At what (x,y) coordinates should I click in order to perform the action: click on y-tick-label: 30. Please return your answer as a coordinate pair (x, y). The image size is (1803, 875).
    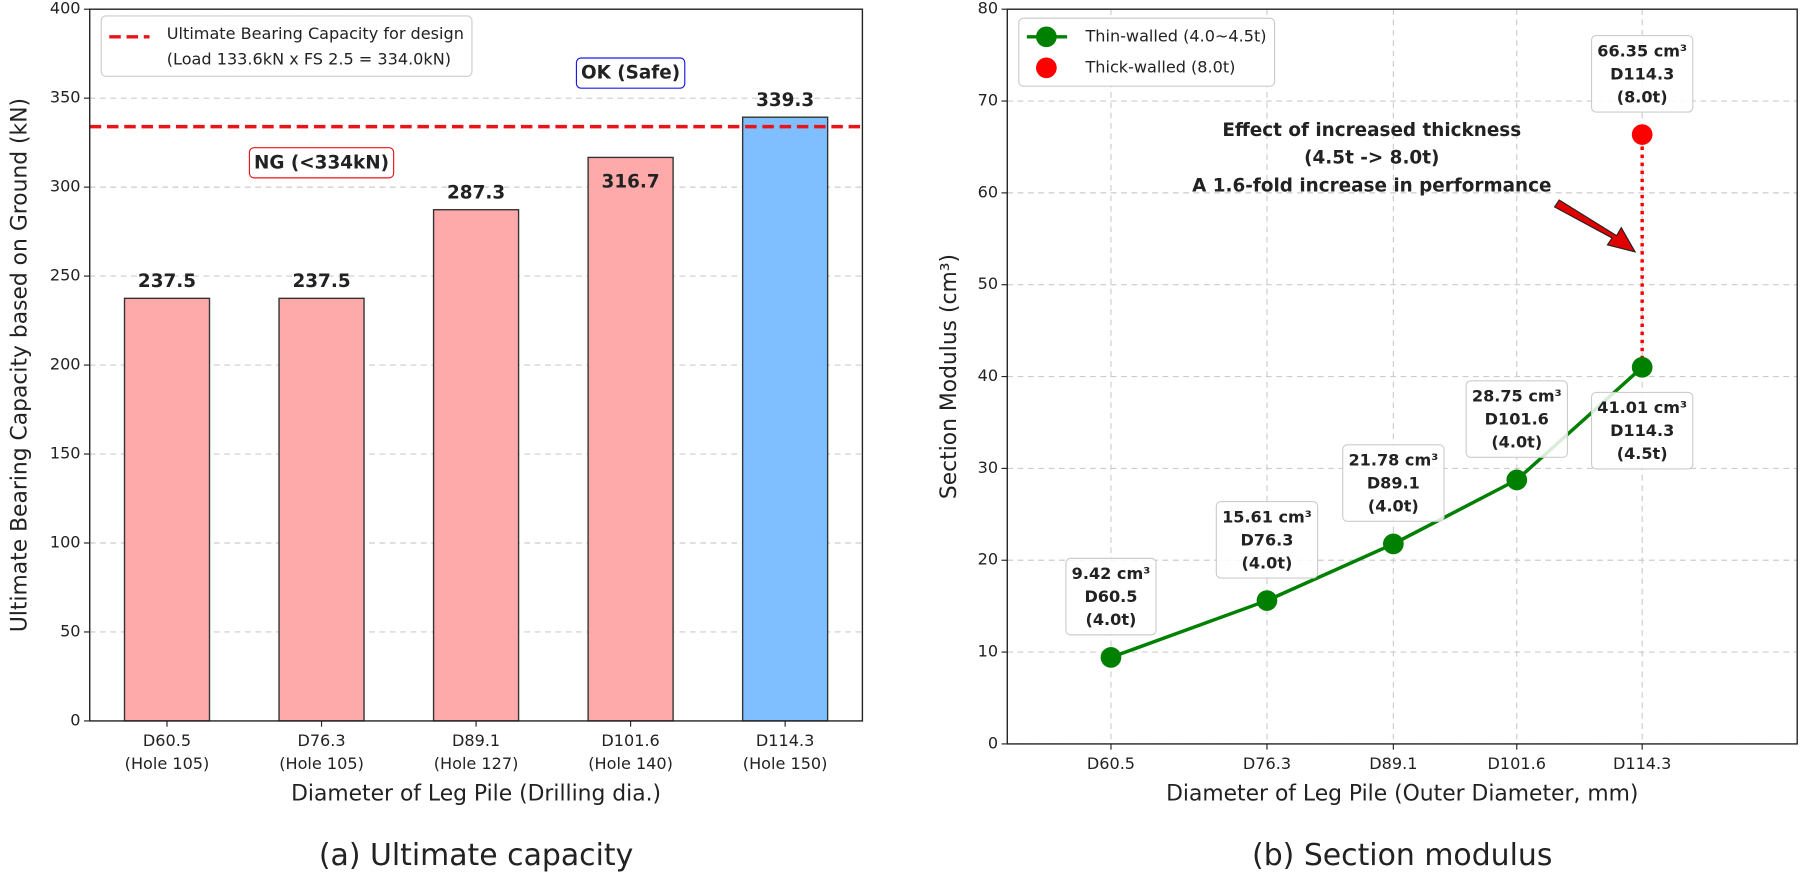
    Looking at the image, I should click on (988, 467).